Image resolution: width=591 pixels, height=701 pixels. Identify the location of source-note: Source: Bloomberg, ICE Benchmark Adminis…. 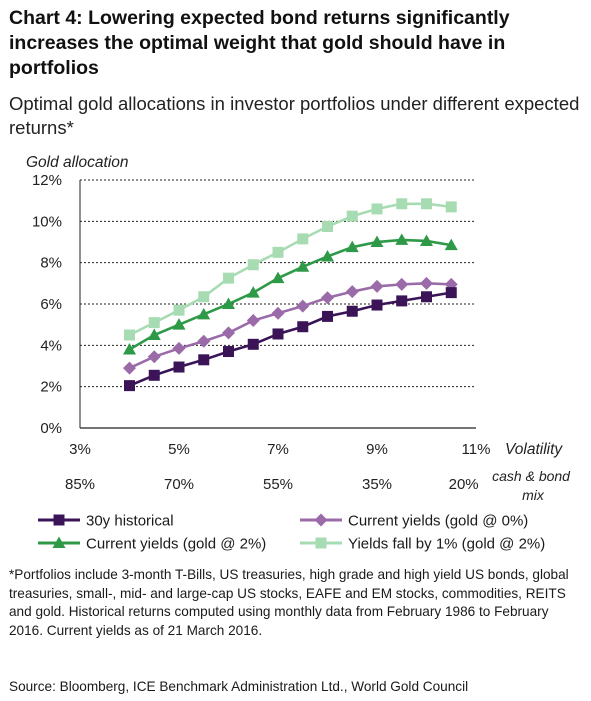
(239, 686).